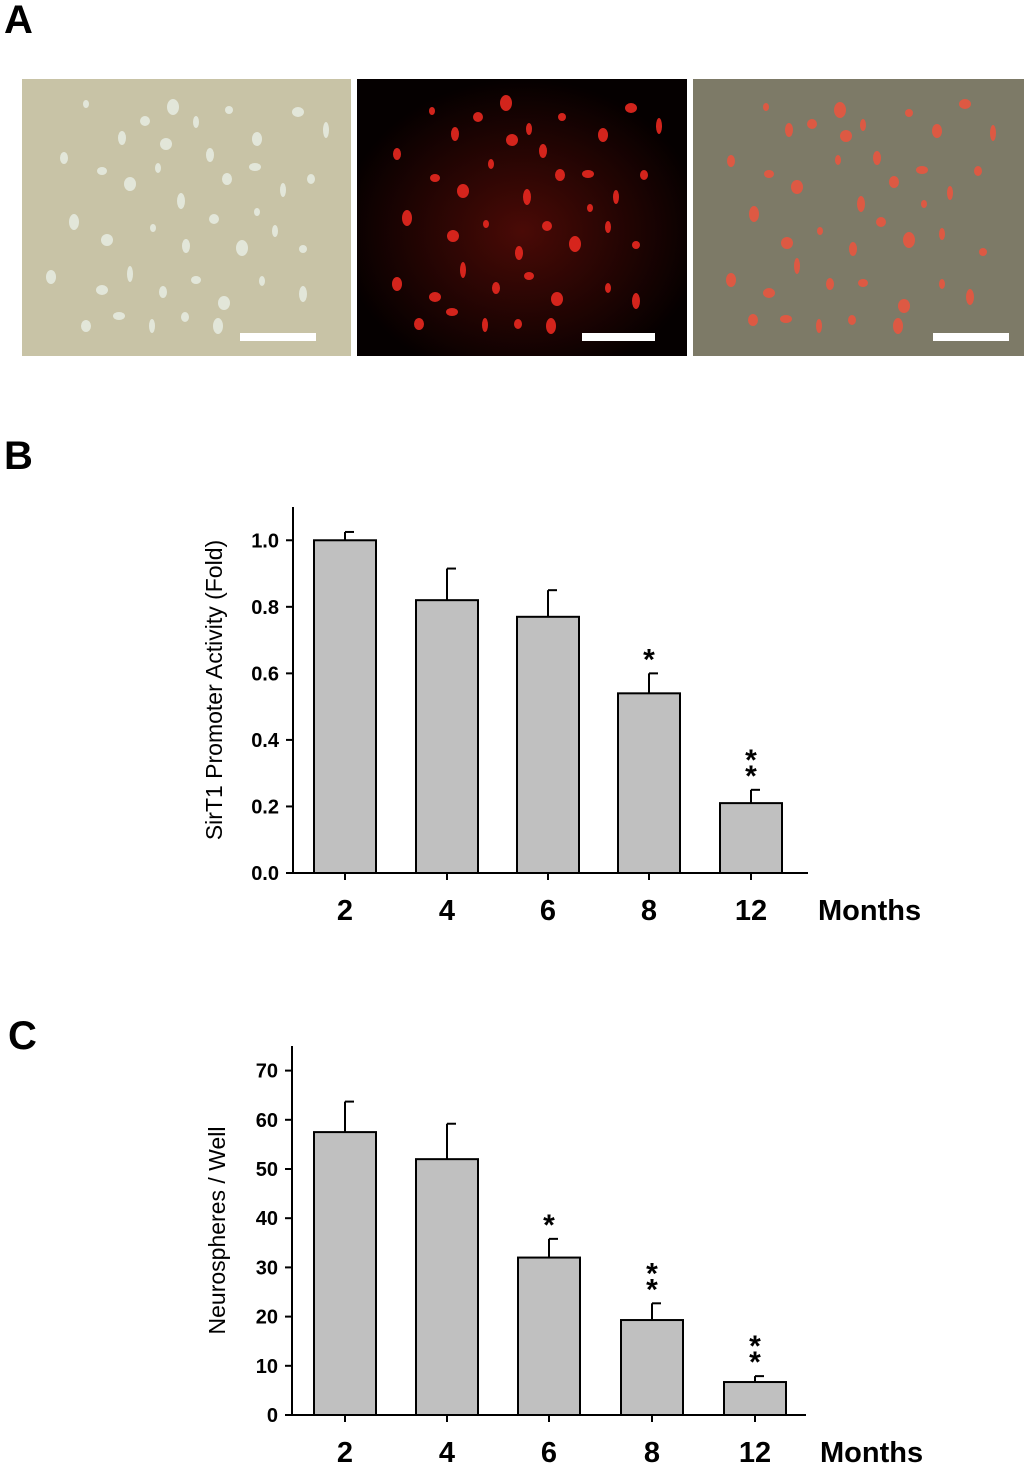  What do you see at coordinates (265, 807) in the screenshot?
I see `y-tick-label: 0.2` at bounding box center [265, 807].